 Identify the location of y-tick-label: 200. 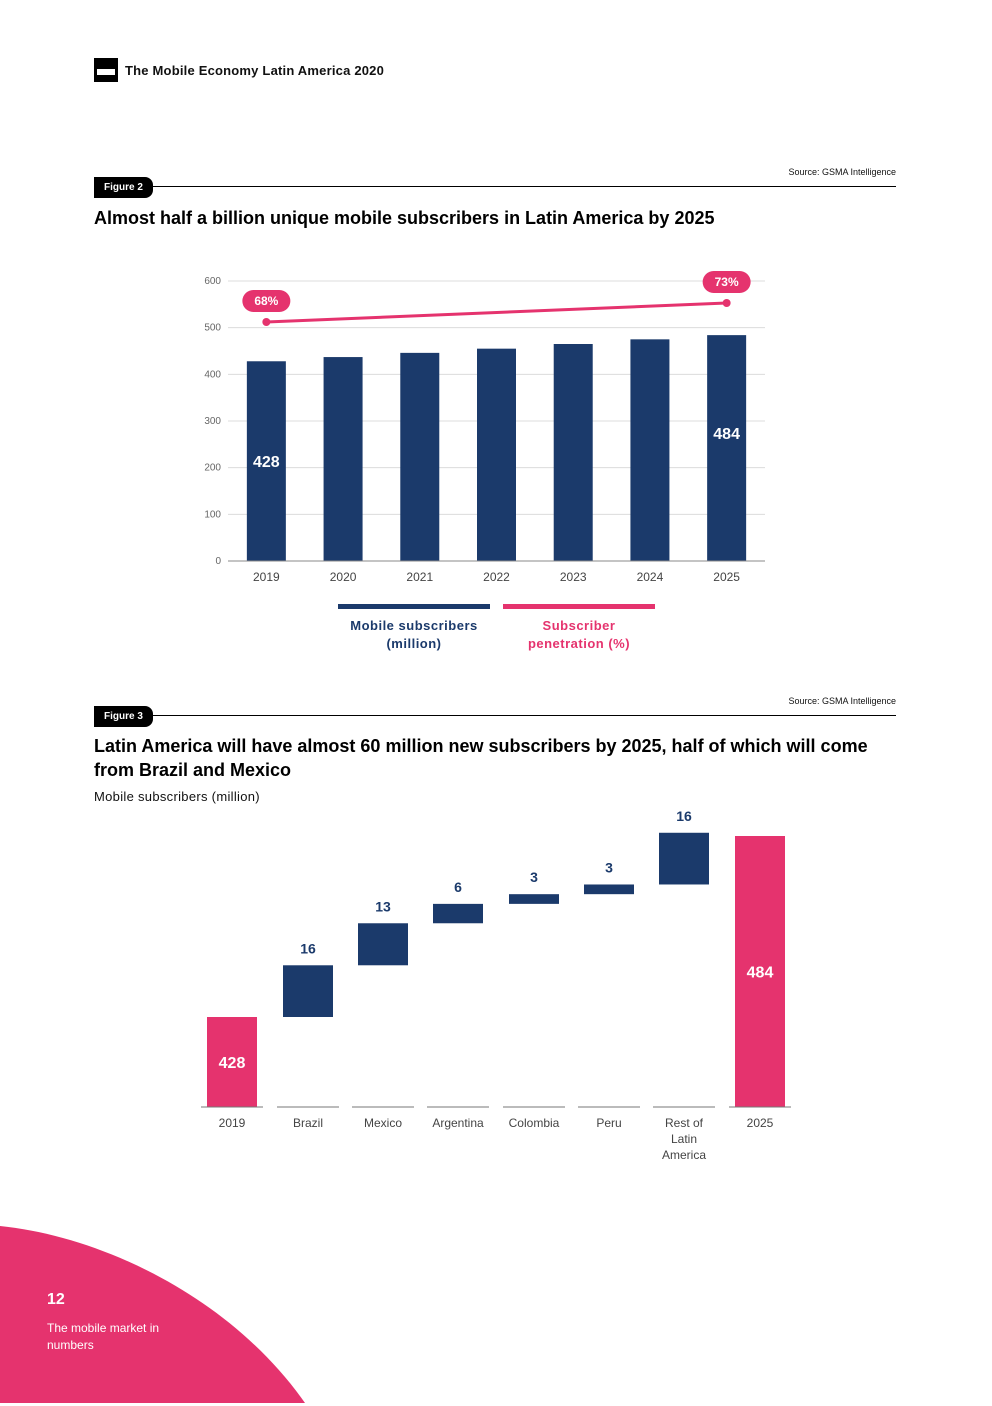
(212, 468).